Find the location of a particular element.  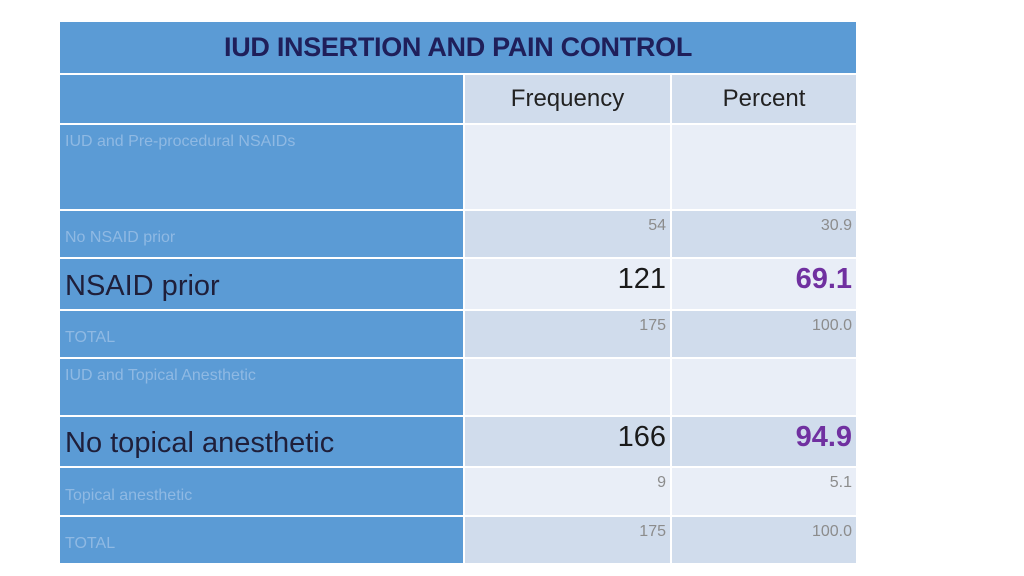

table-row: No NSAID prior 54 30.9 is located at coordinates (458, 234).